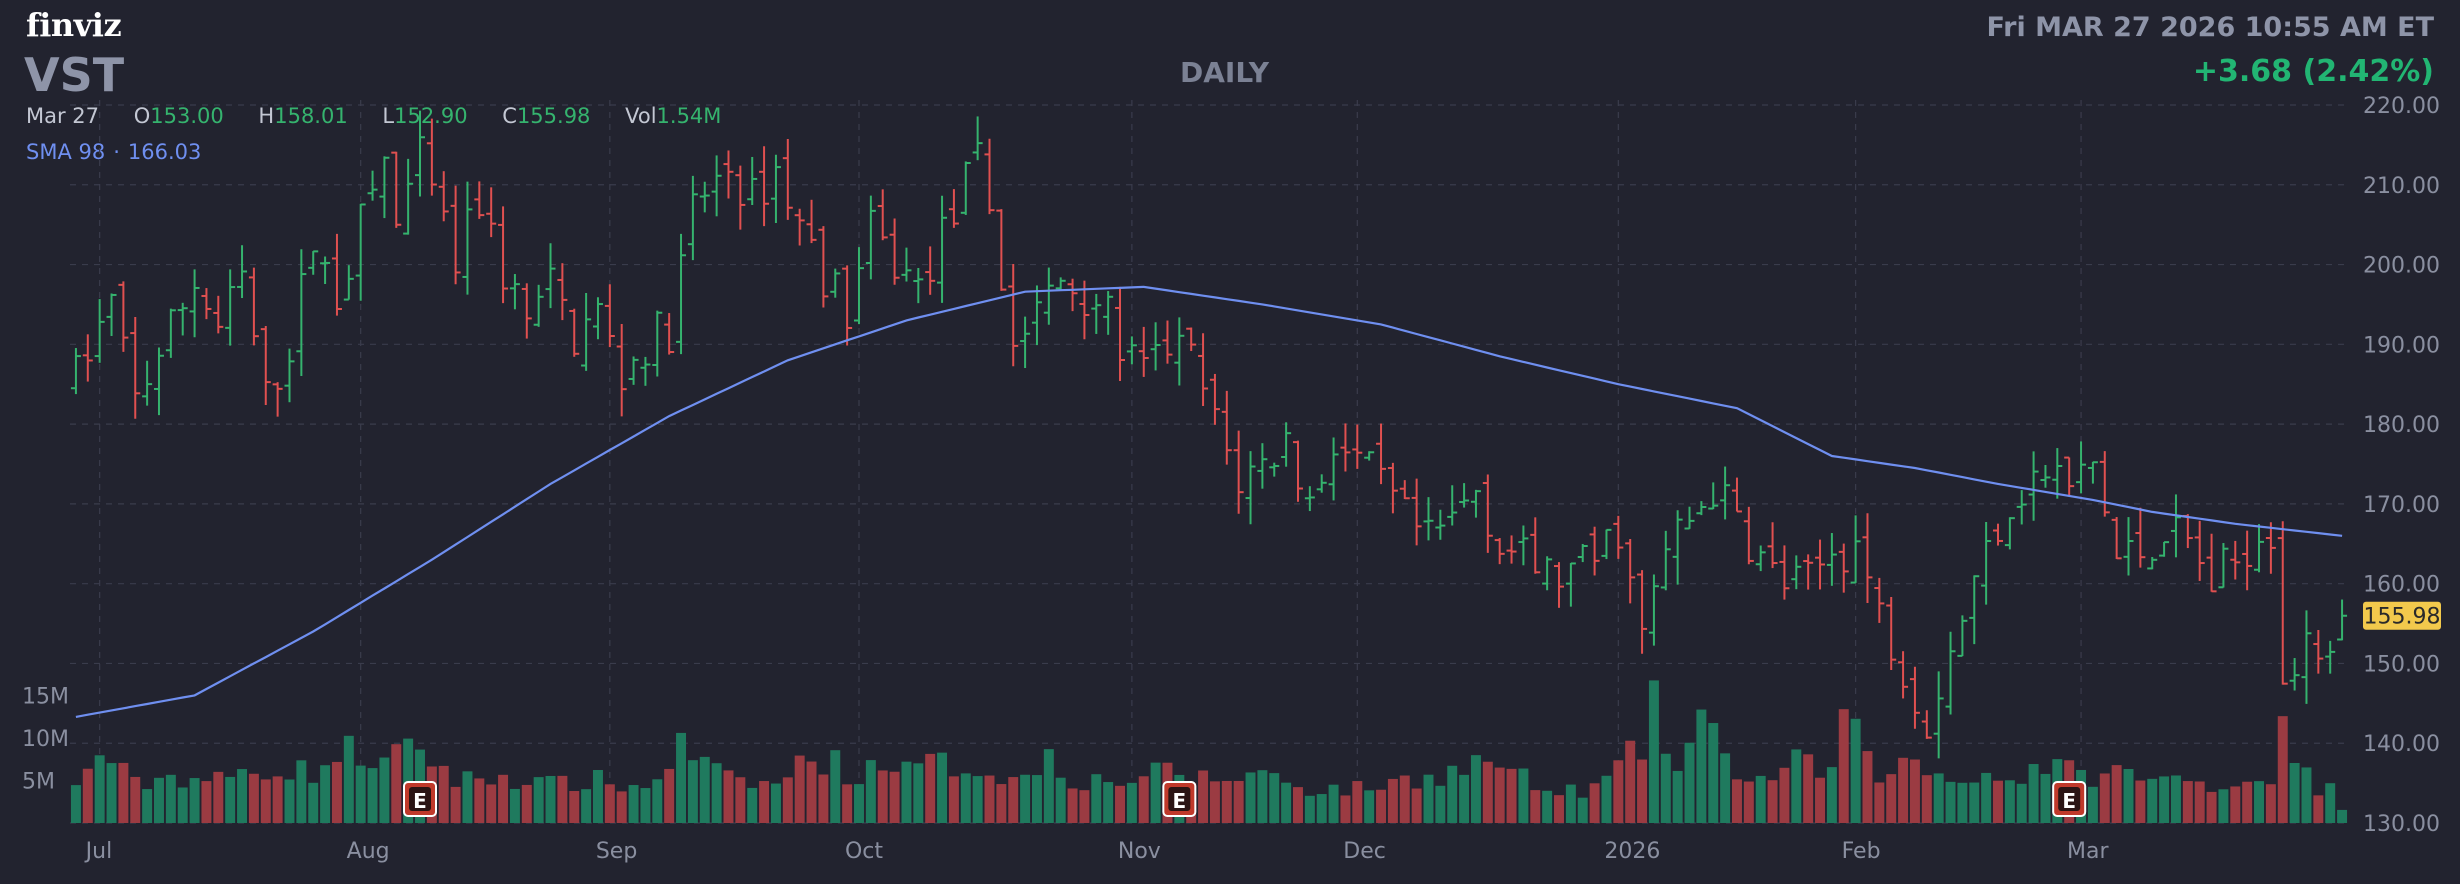 The width and height of the screenshot is (2460, 884). What do you see at coordinates (74, 25) in the screenshot?
I see `finviz-logo: finviz` at bounding box center [74, 25].